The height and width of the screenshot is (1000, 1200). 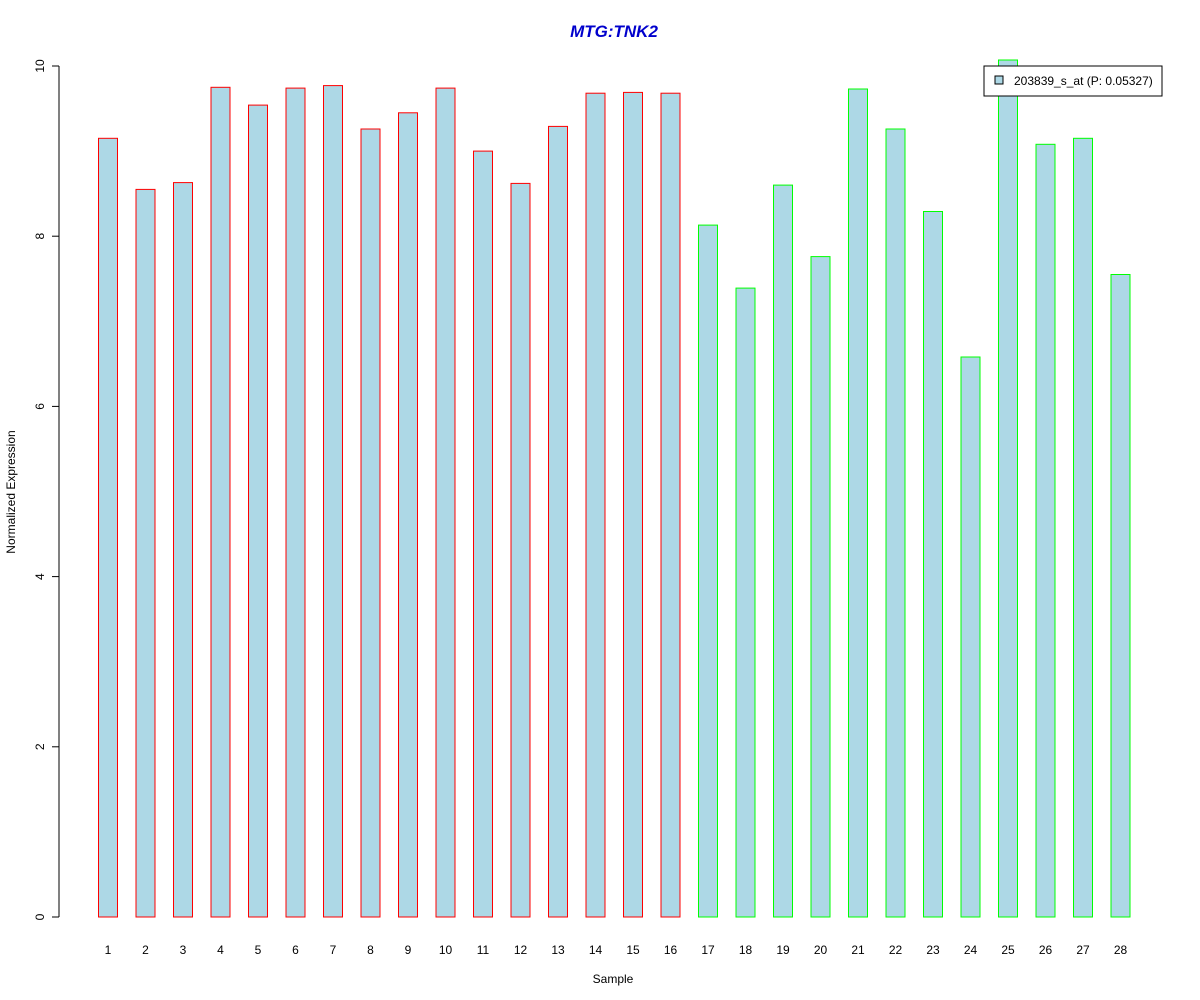 I want to click on y-axis-label: Normalized Expression, so click(x=11, y=491).